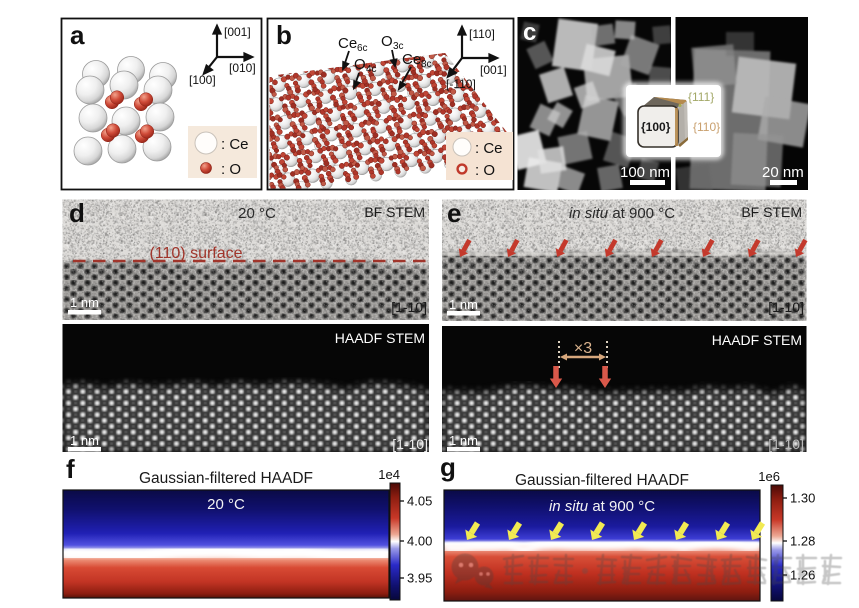 This screenshot has height=608, width=859. I want to click on svg-text: c, so click(529, 32).